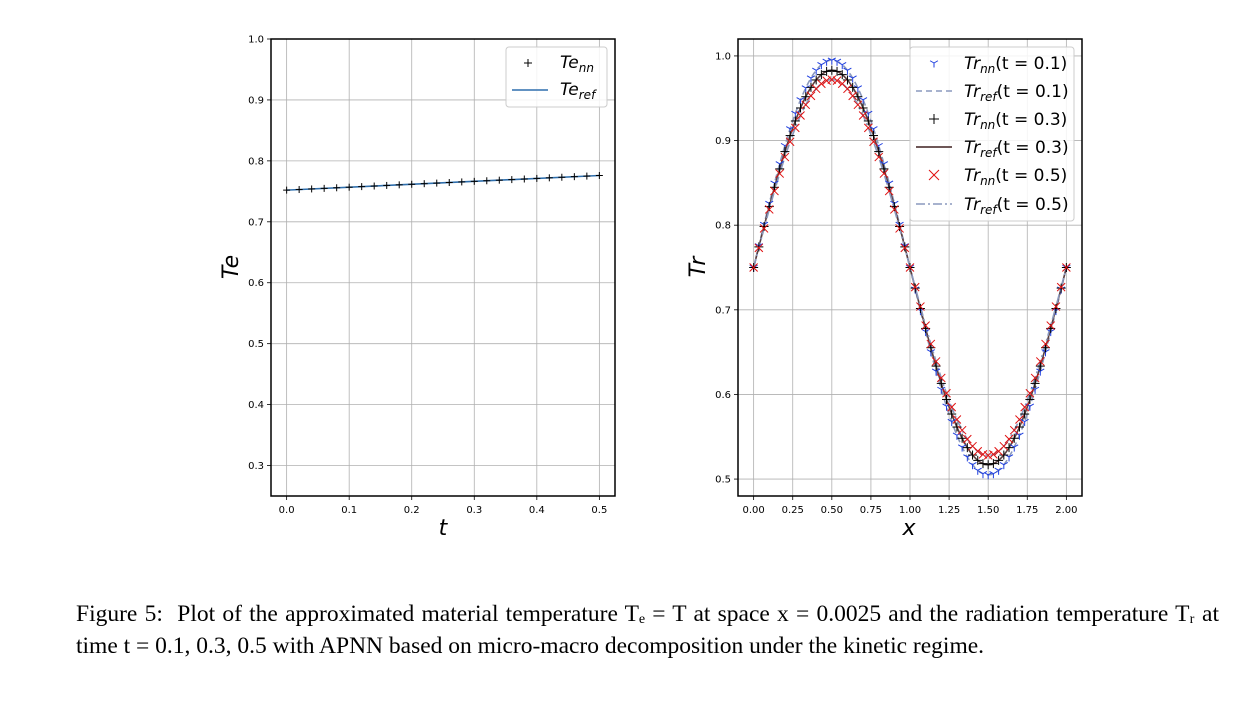 Image resolution: width=1242 pixels, height=708 pixels. I want to click on tr-x-axis-label: x, so click(908, 528).